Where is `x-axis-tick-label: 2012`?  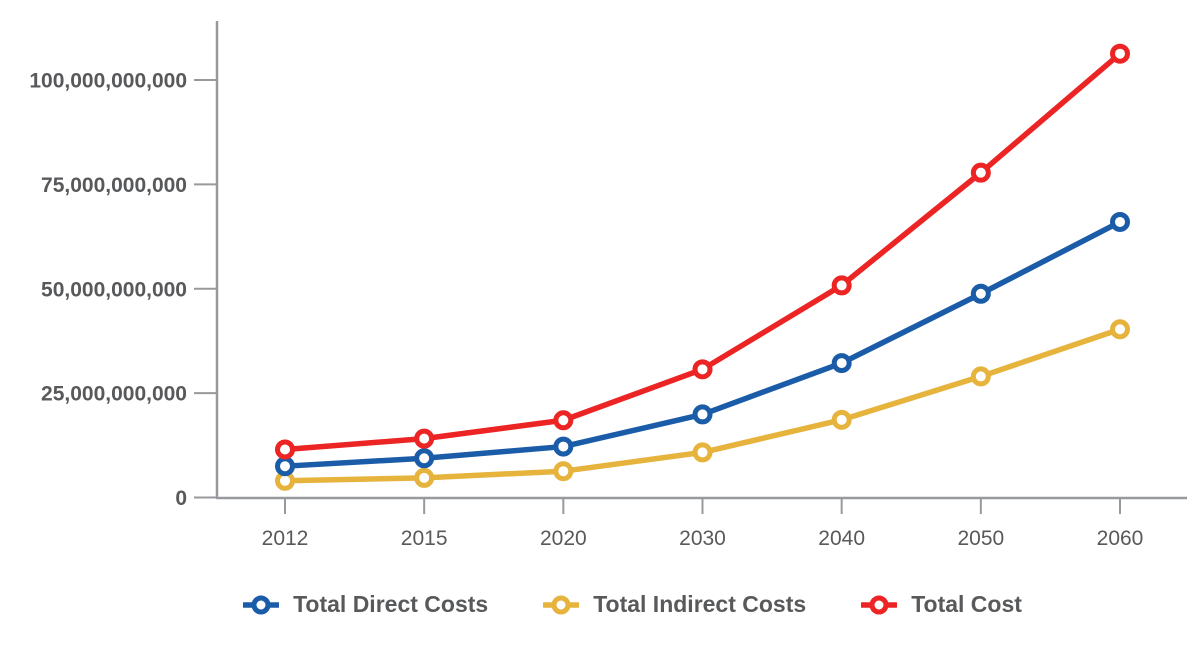 x-axis-tick-label: 2012 is located at coordinates (285, 538).